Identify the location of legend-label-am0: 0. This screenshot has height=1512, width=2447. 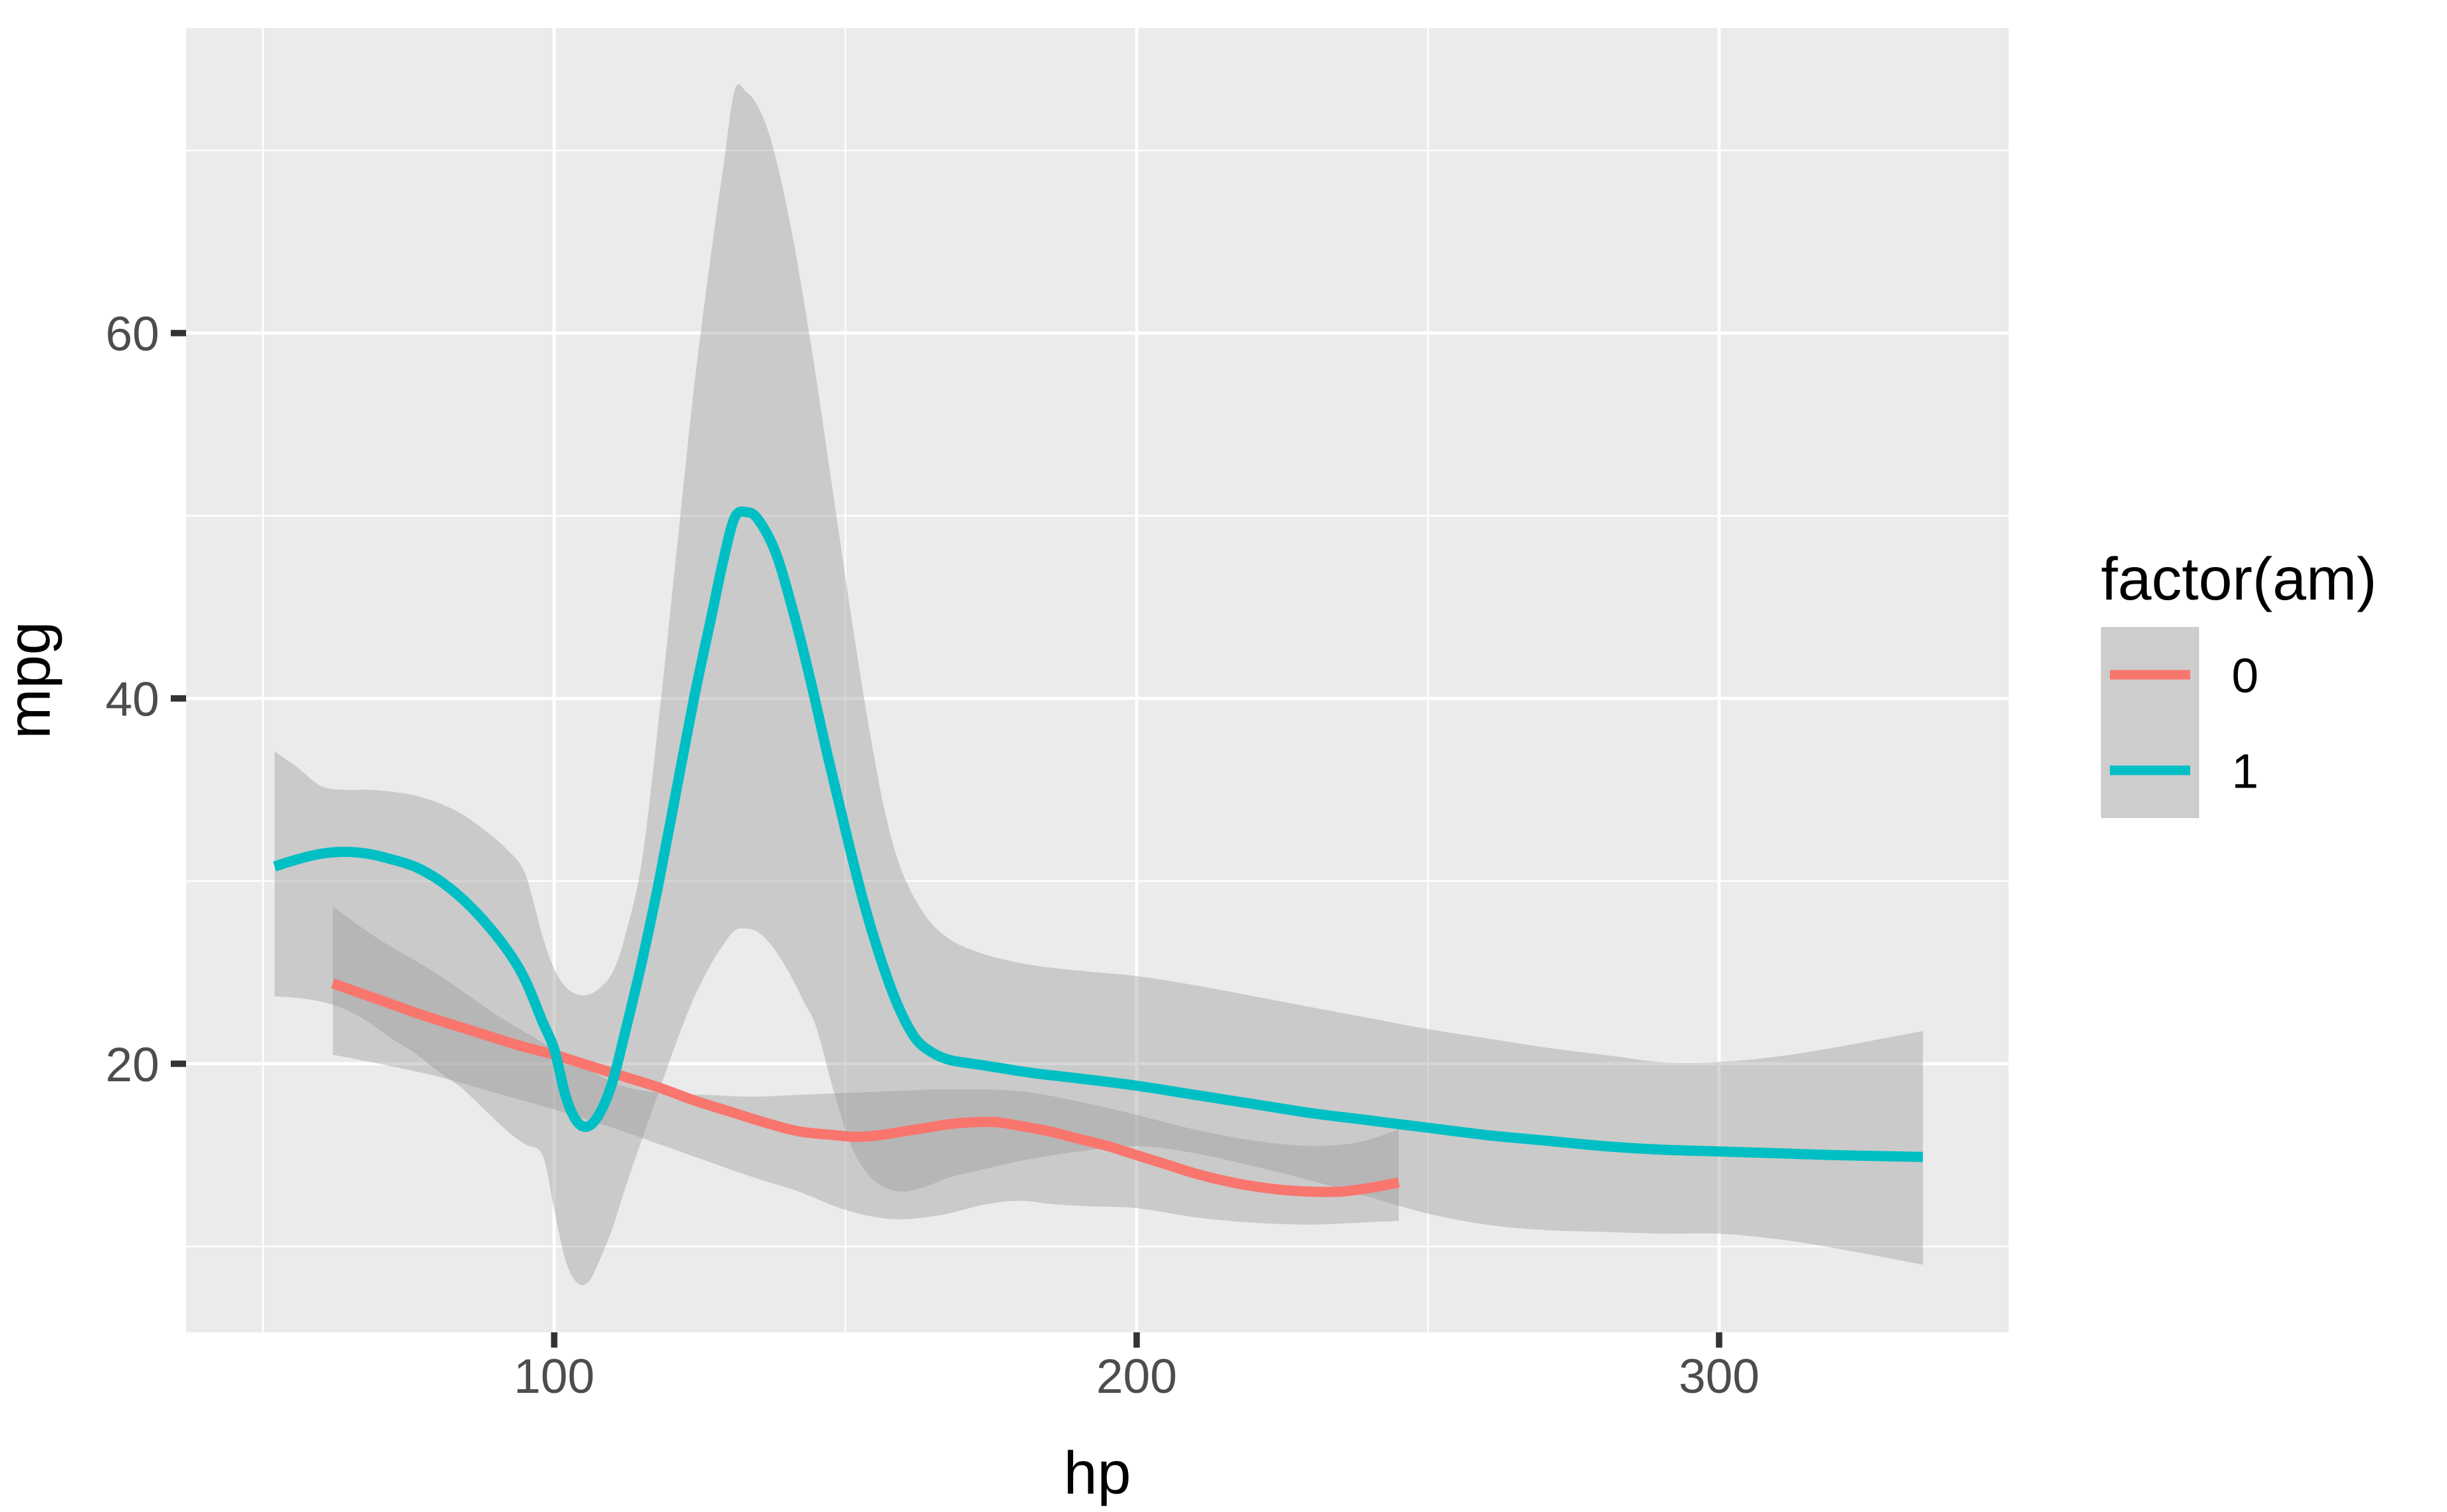
(2245, 676).